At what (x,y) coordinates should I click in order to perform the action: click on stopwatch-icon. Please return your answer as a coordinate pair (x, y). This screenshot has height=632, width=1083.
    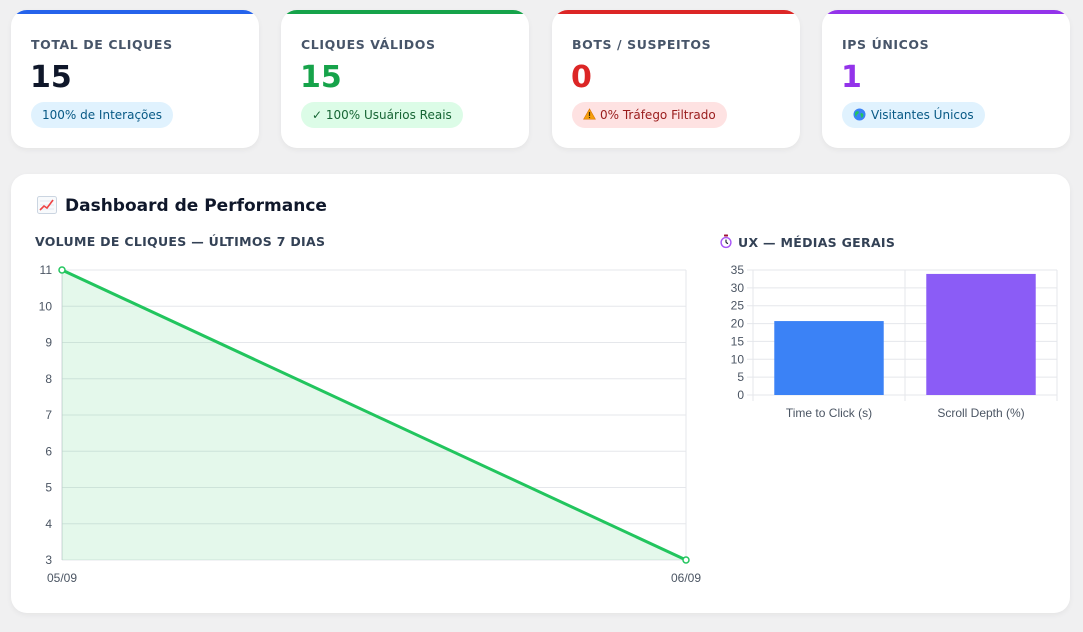
    Looking at the image, I should click on (726, 241).